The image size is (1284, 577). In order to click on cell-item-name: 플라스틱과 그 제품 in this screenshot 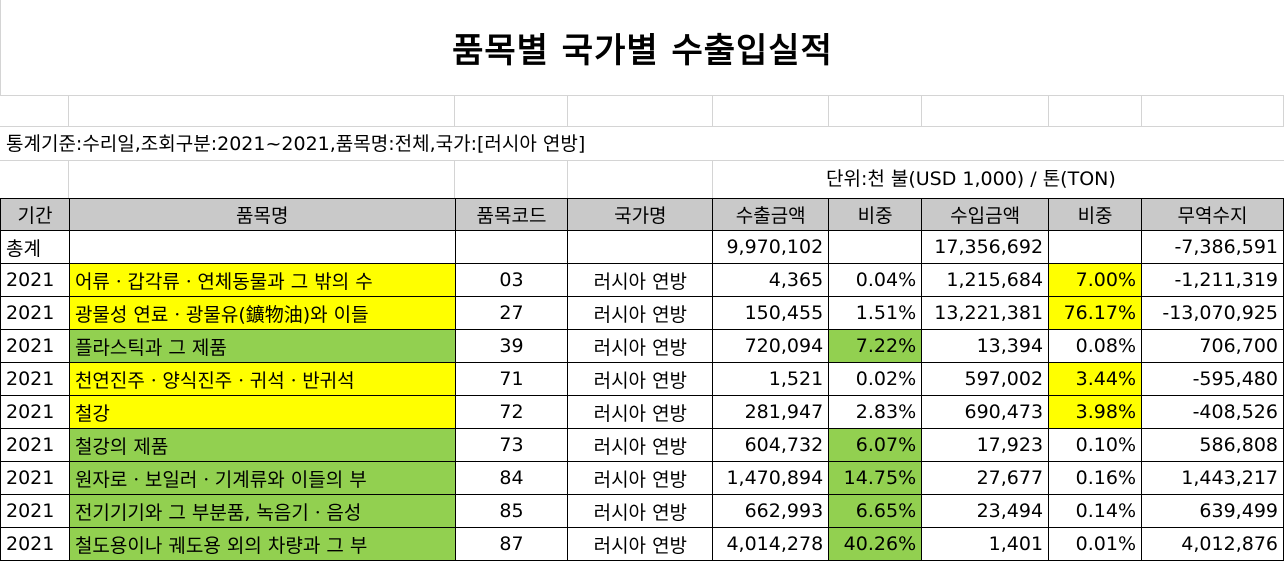, I will do `click(262, 346)`.